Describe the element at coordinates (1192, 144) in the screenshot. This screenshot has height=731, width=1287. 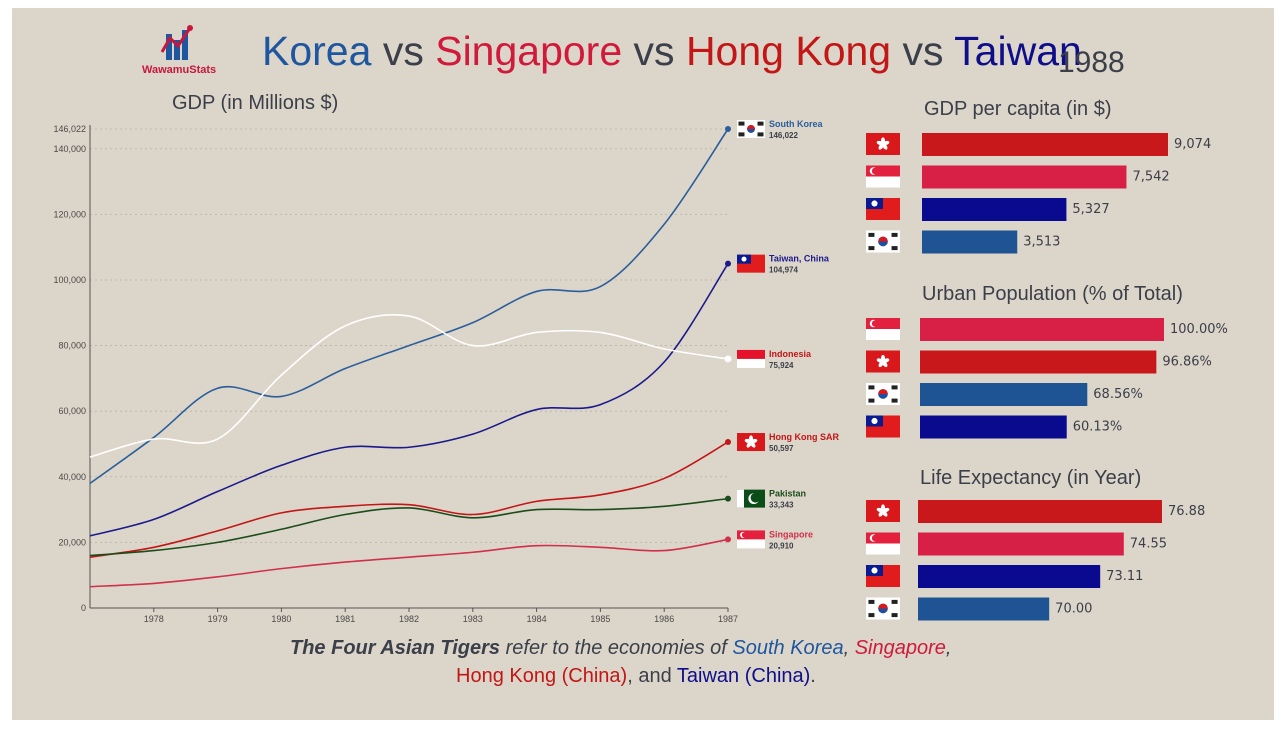
I see `bar-value-label: 9,074` at that location.